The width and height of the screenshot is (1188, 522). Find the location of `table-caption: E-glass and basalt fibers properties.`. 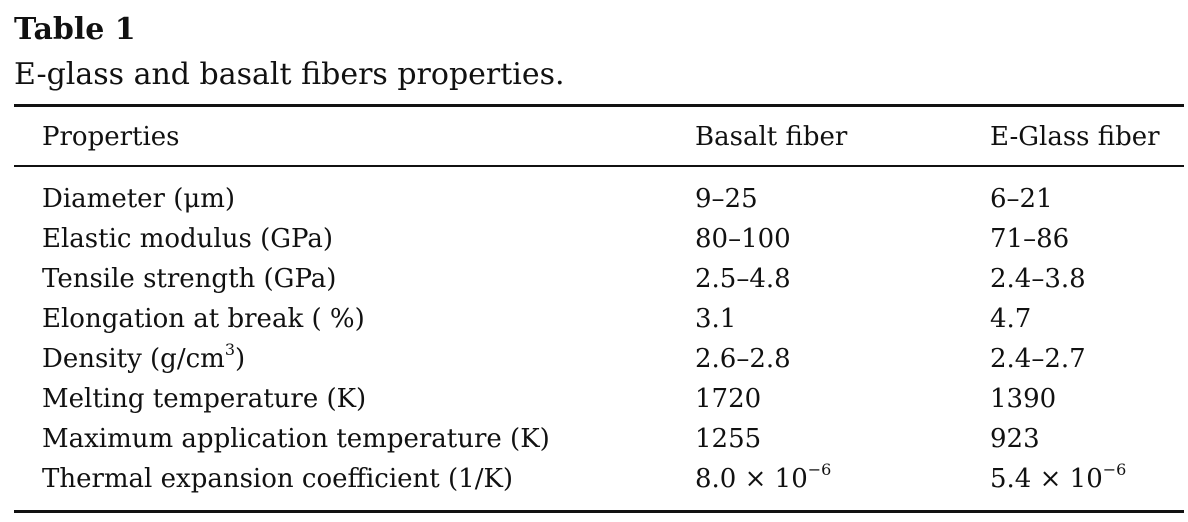

table-caption: E-glass and basalt fibers properties. is located at coordinates (289, 74).